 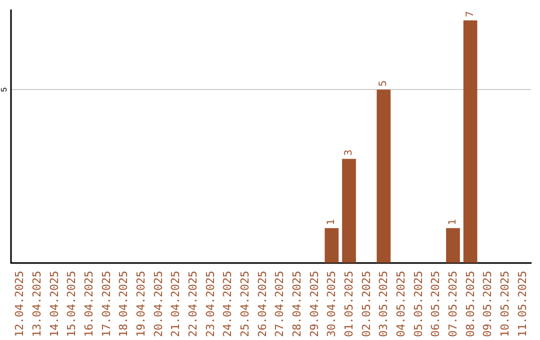 What do you see at coordinates (349, 153) in the screenshot?
I see `data-label: 3` at bounding box center [349, 153].